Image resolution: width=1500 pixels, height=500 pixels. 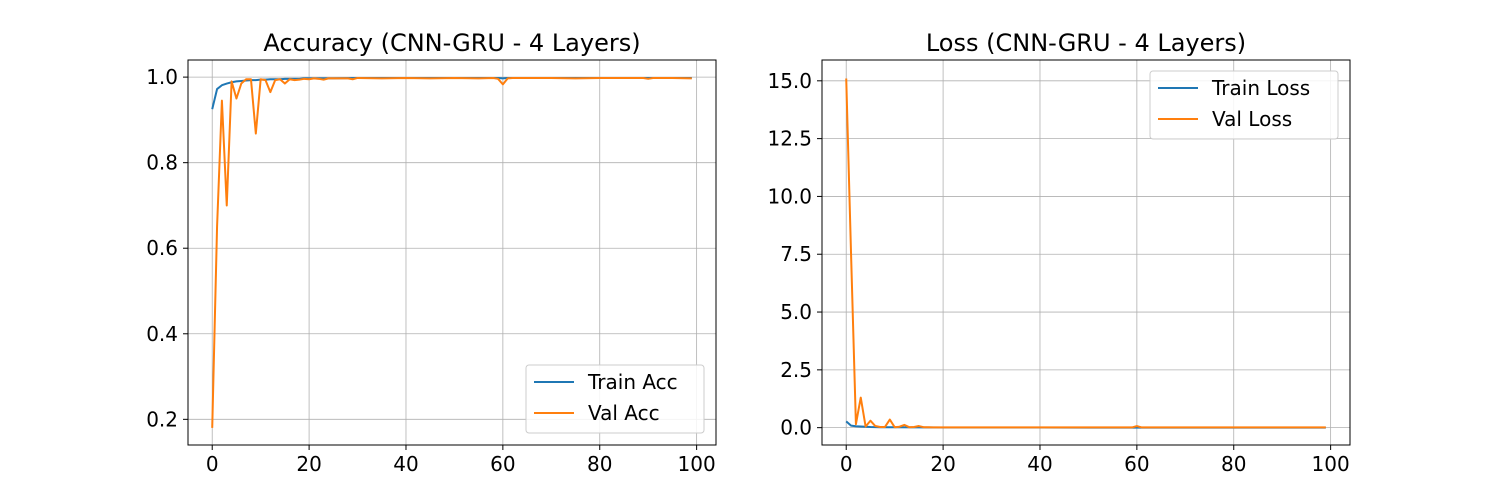 What do you see at coordinates (796, 370) in the screenshot?
I see `loss-y-tick-label-1: 2.5` at bounding box center [796, 370].